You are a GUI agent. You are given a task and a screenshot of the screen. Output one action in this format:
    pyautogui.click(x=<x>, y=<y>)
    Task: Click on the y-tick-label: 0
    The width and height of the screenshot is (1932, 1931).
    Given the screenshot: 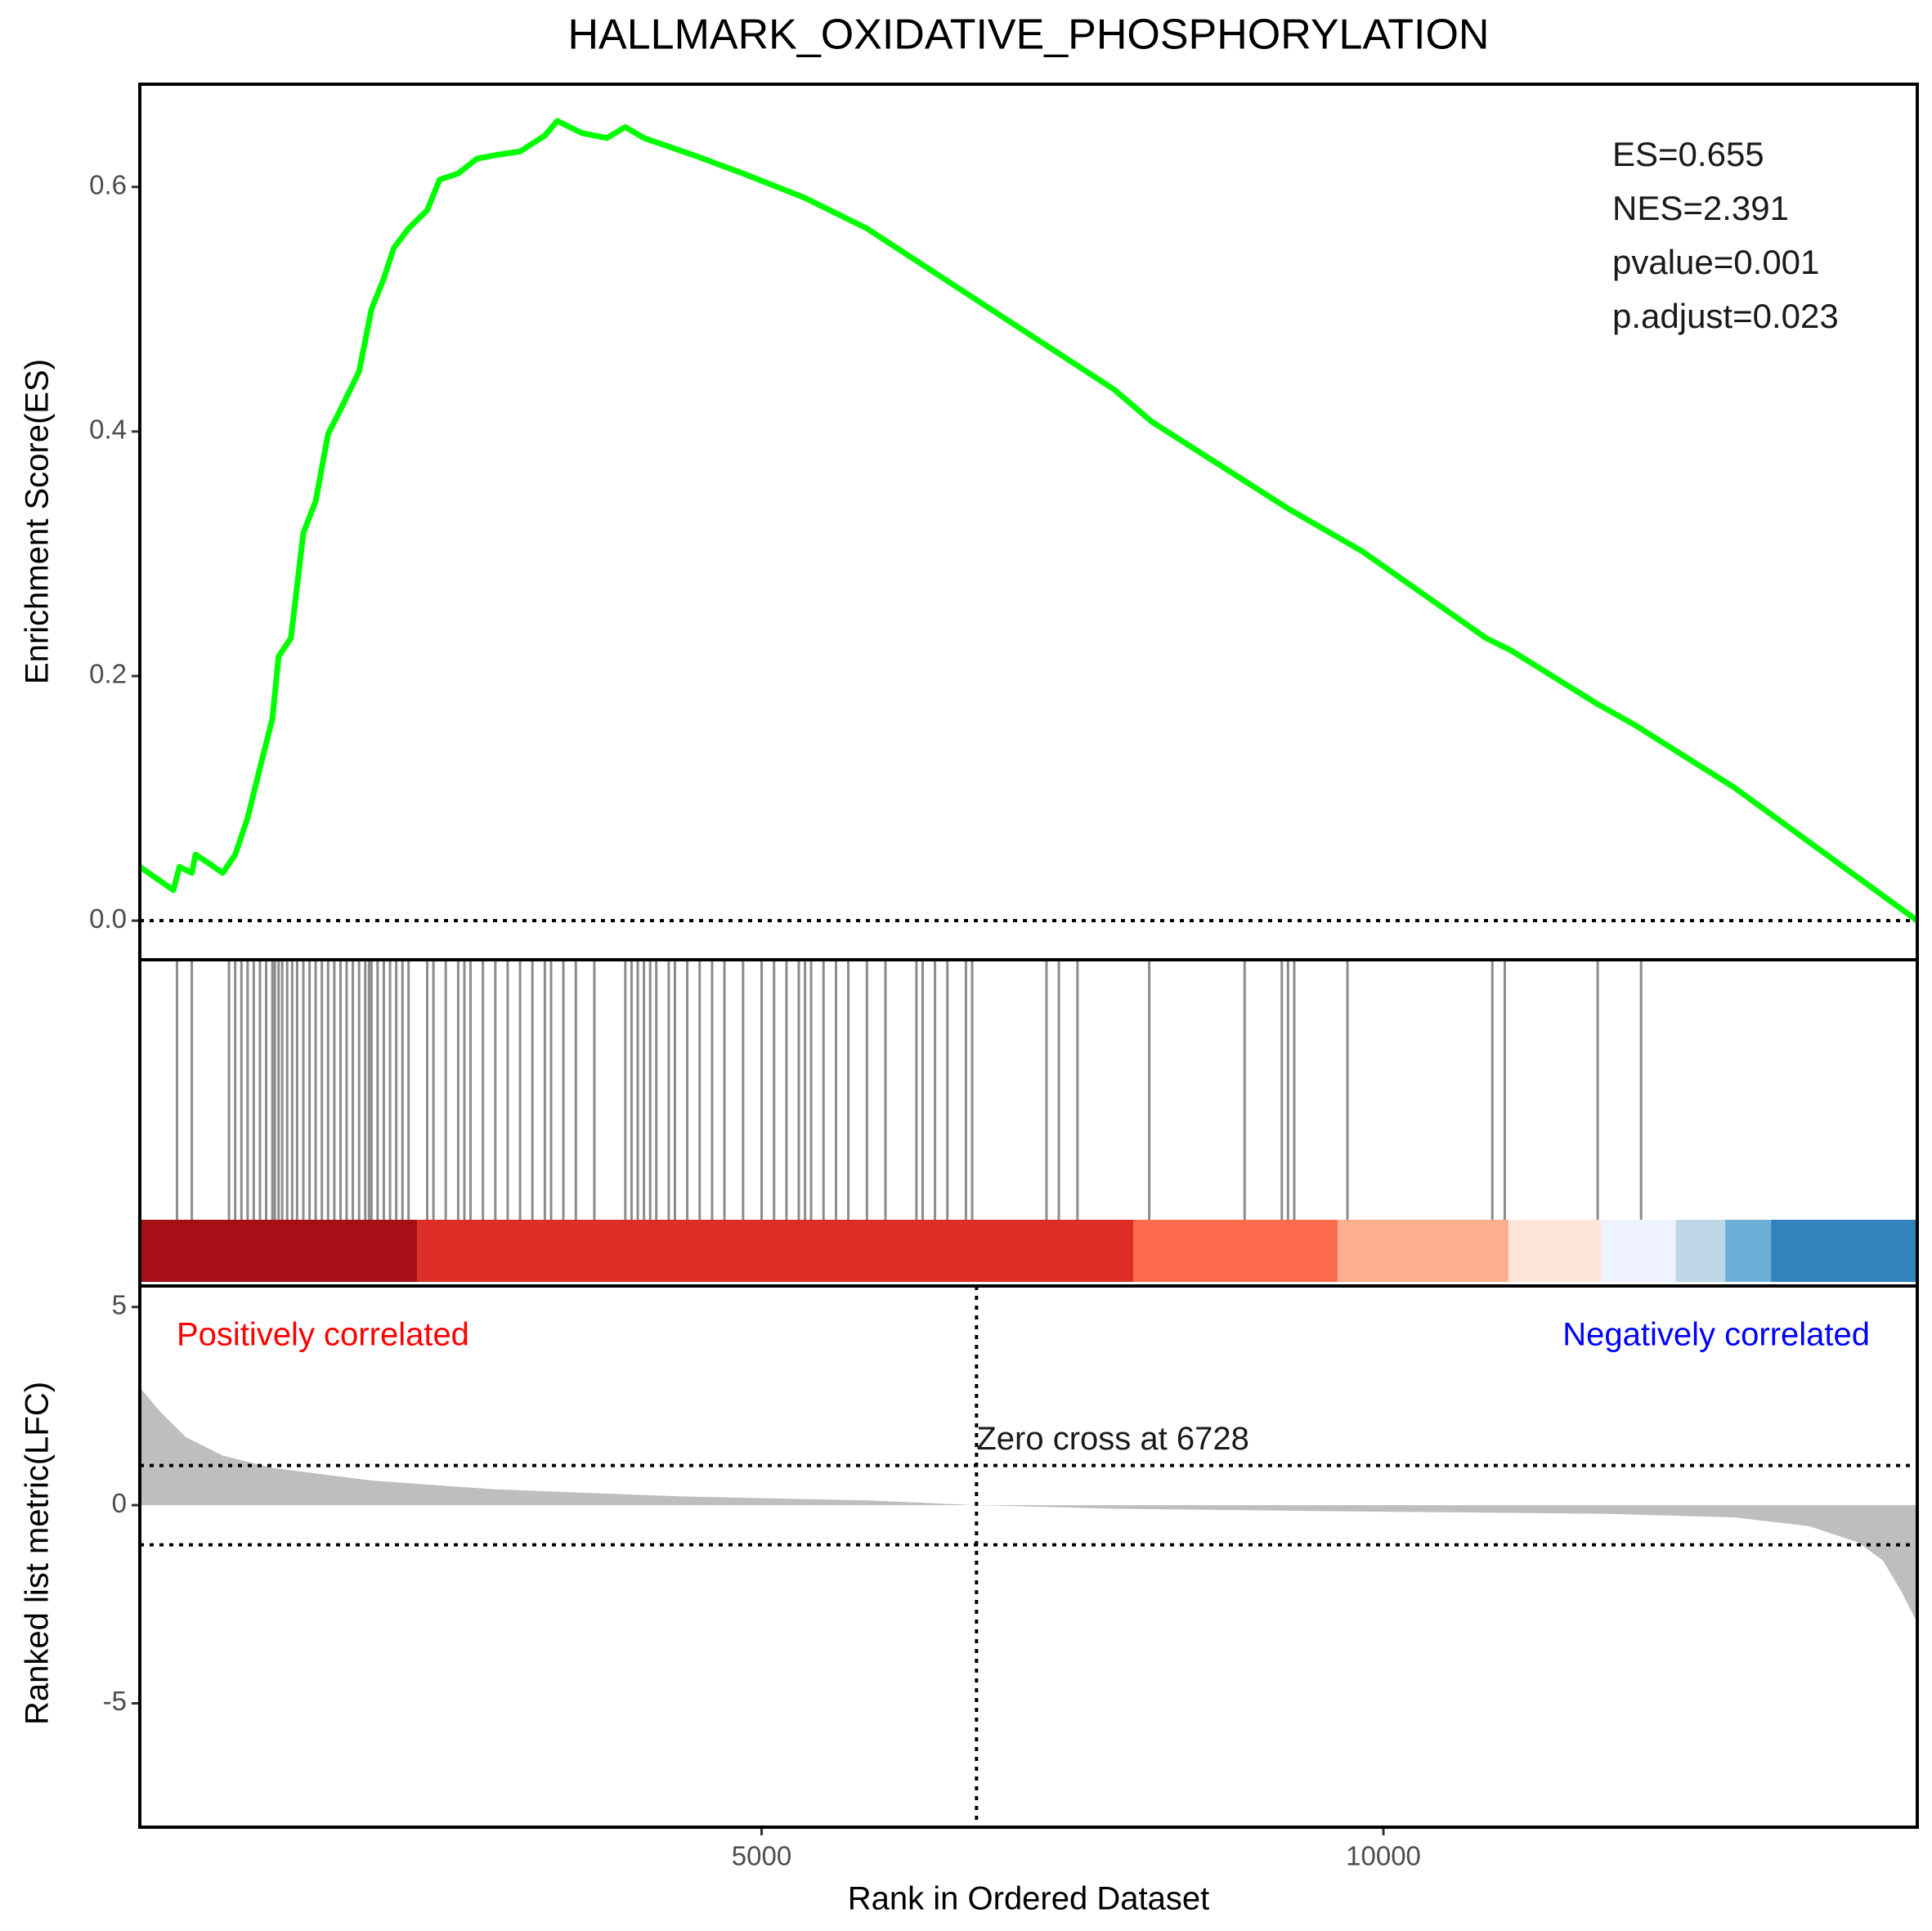 What is the action you would take?
    pyautogui.click(x=119, y=1503)
    